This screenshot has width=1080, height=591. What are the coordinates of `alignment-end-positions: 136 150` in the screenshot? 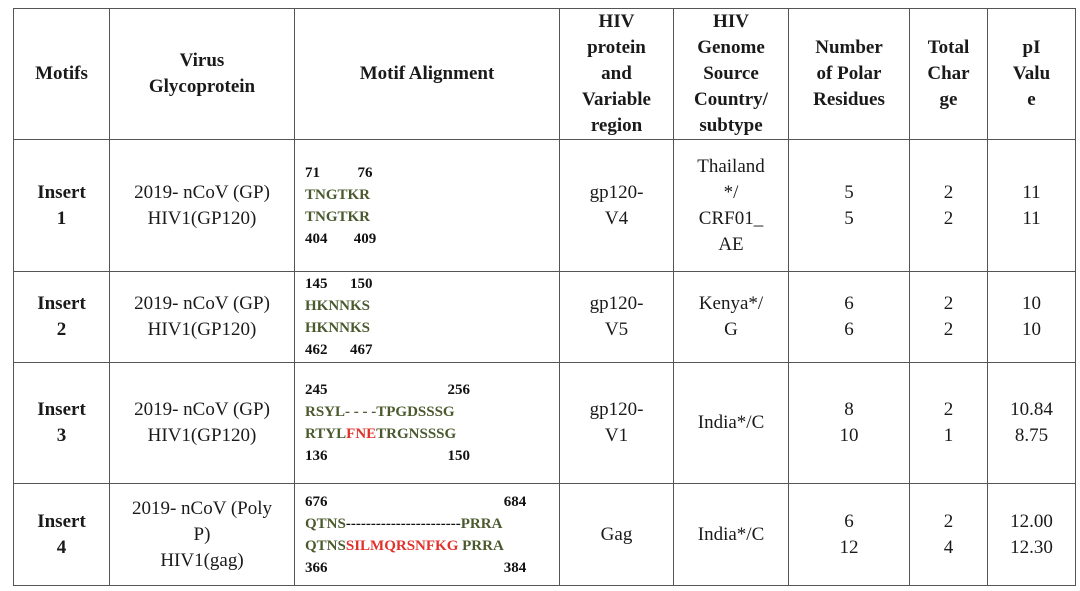 It's located at (387, 456).